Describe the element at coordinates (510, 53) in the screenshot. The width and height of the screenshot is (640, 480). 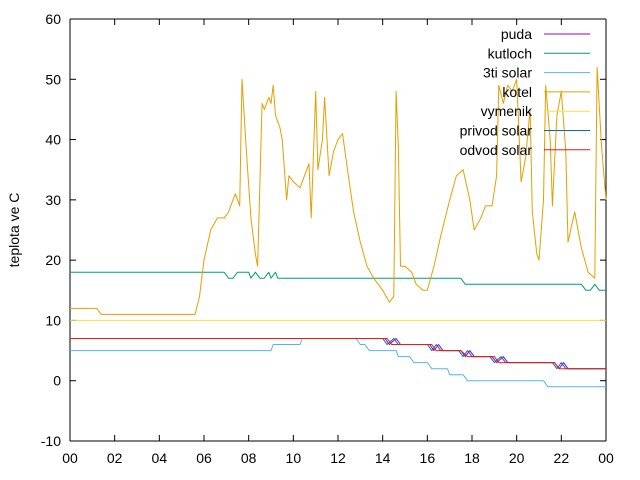
I see `legend-label: kutloch` at that location.